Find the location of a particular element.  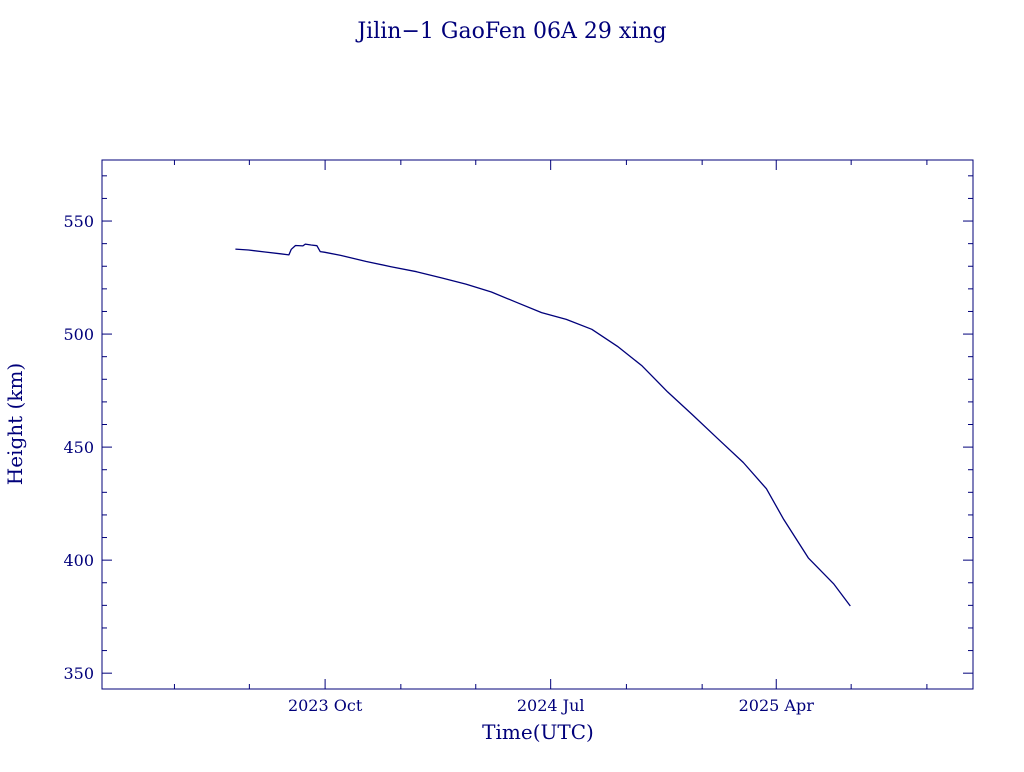

x-tick-label: 2023 Oct is located at coordinates (325, 705).